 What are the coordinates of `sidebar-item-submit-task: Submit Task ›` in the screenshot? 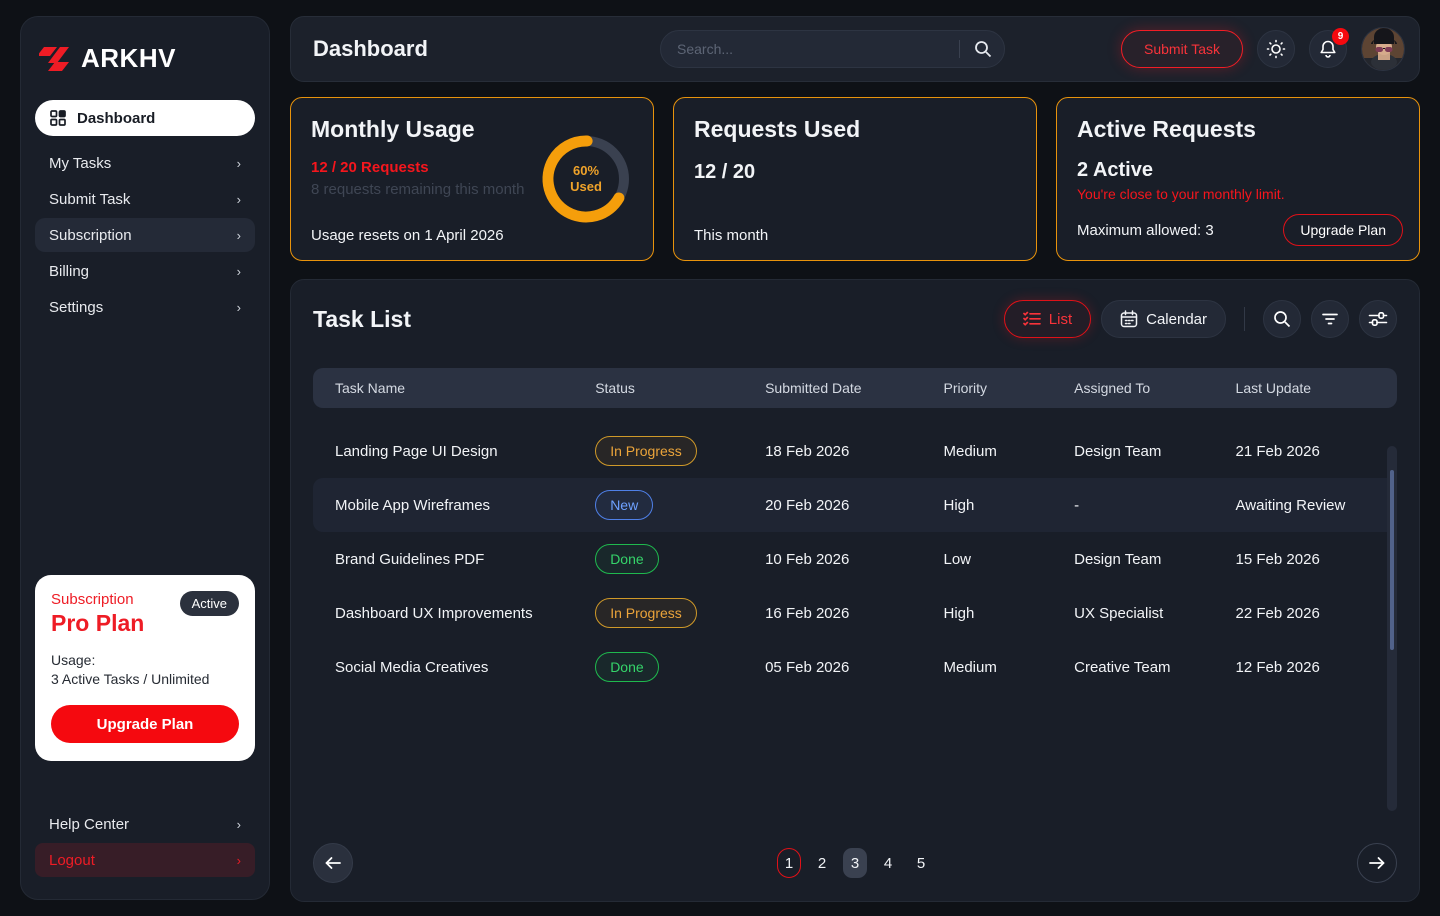 It's located at (145, 199).